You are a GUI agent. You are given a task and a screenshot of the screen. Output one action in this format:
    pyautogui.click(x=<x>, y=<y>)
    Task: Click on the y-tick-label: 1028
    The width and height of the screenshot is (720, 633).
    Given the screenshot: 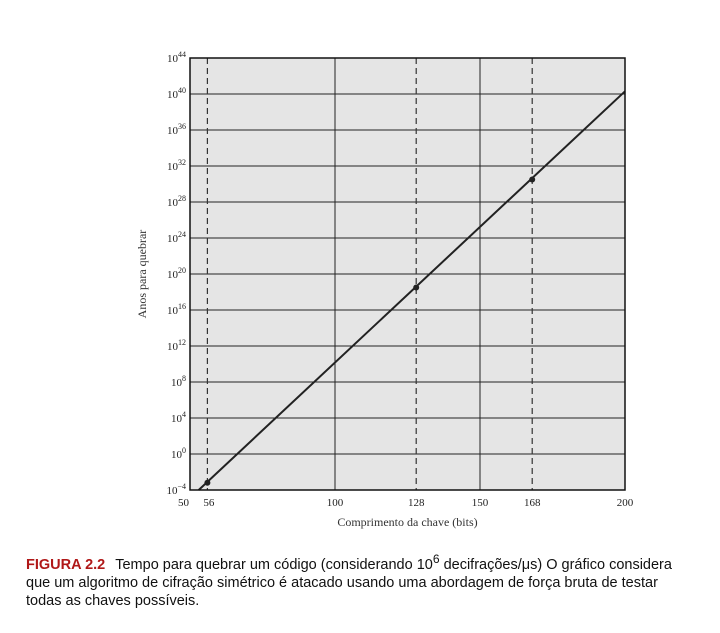 What is the action you would take?
    pyautogui.click(x=176, y=201)
    